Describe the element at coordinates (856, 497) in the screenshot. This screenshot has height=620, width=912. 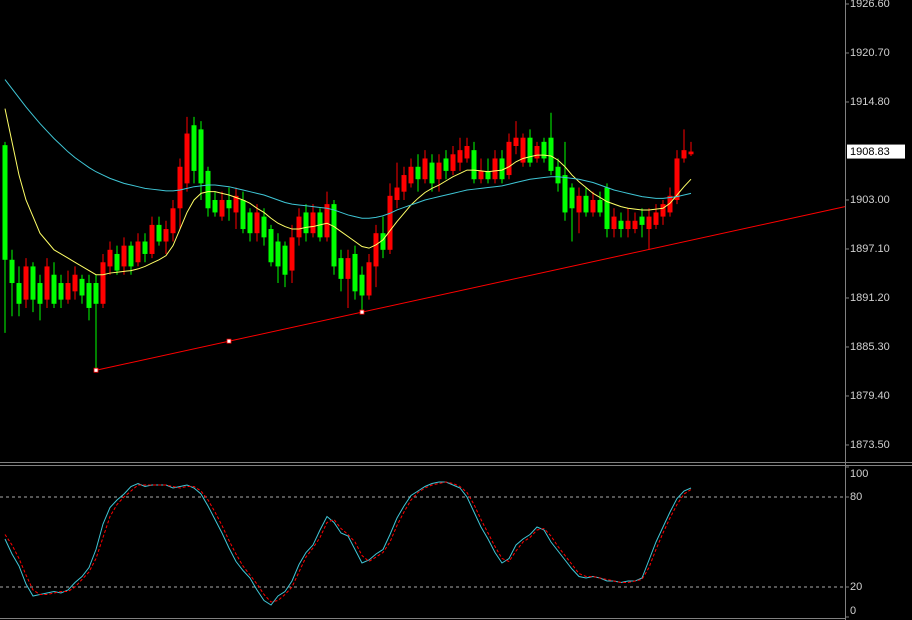
I see `y-tick-label: 80` at that location.